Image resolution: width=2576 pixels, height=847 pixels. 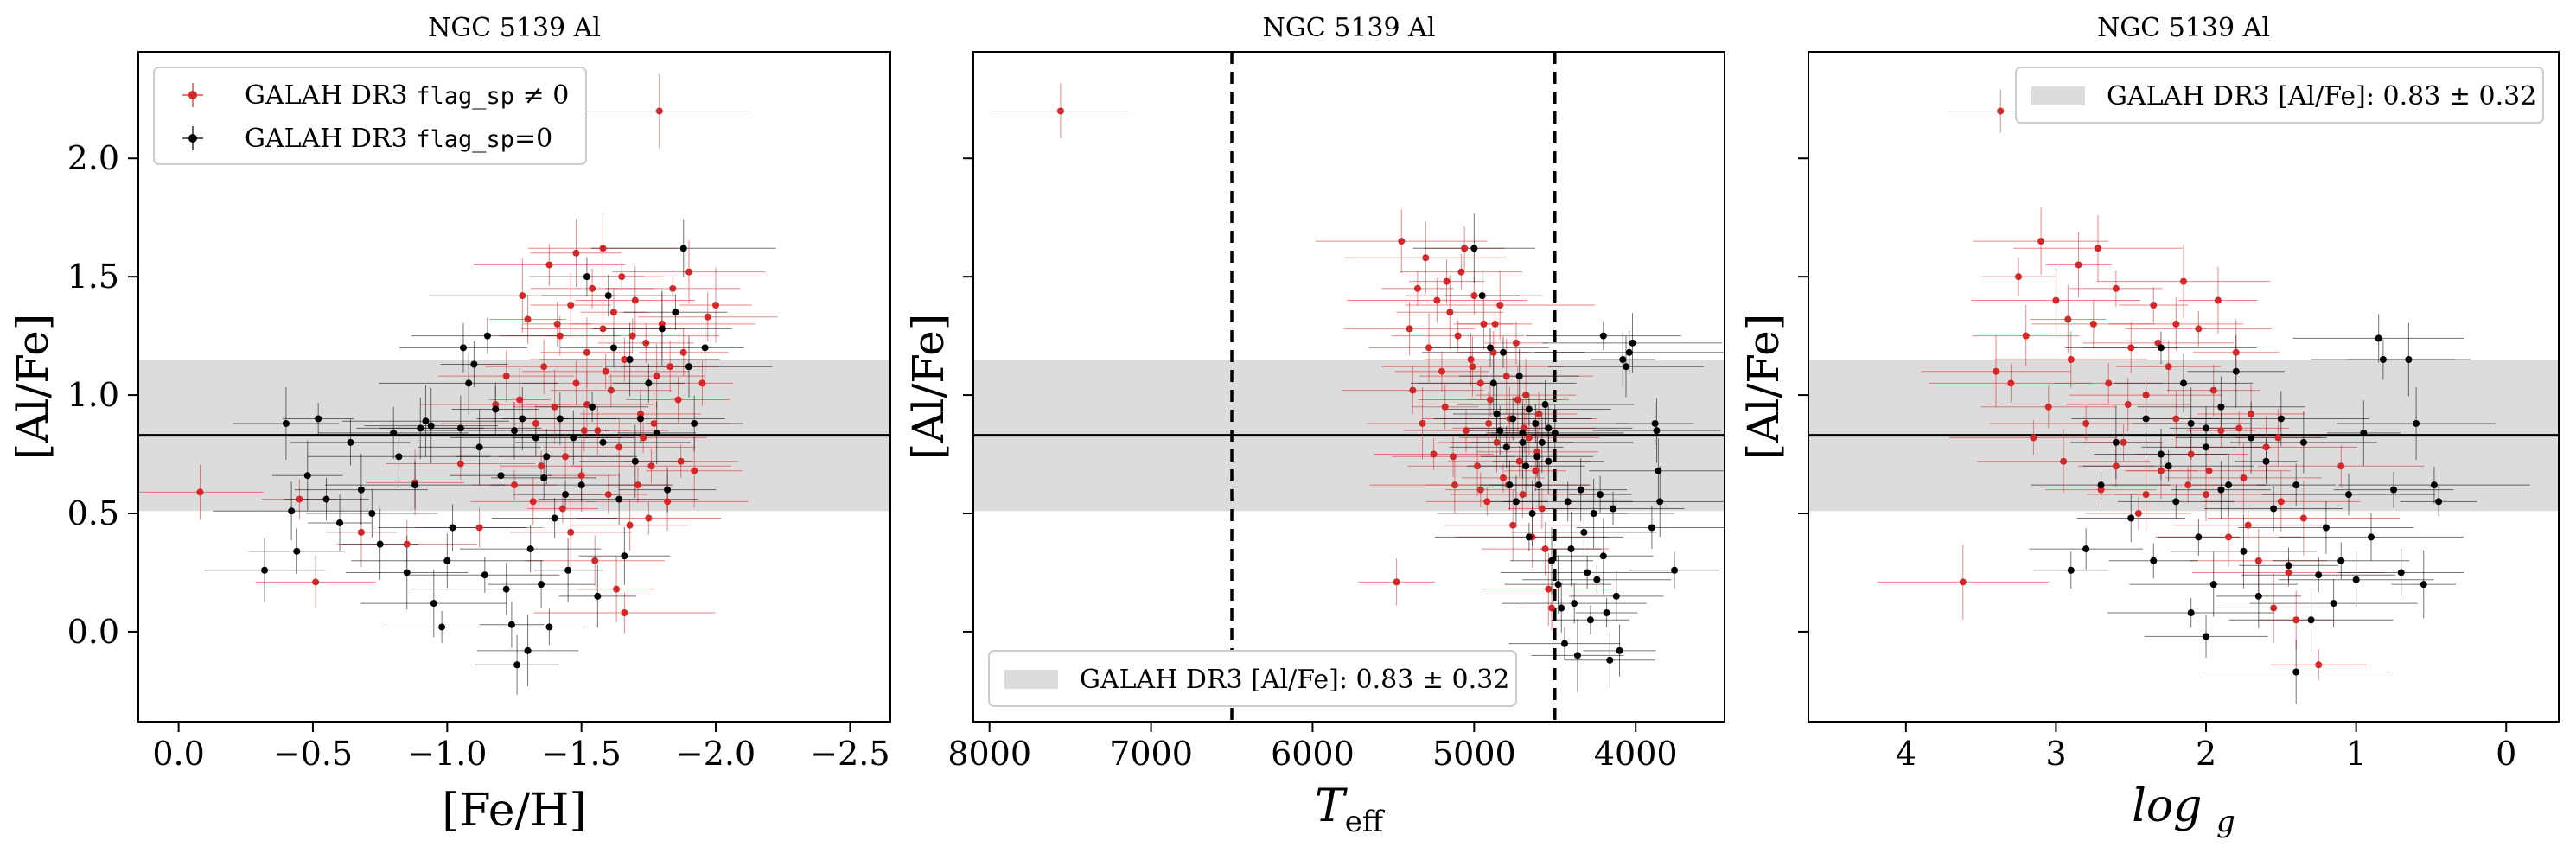 I want to click on x-tick-label: 0, so click(x=2506, y=754).